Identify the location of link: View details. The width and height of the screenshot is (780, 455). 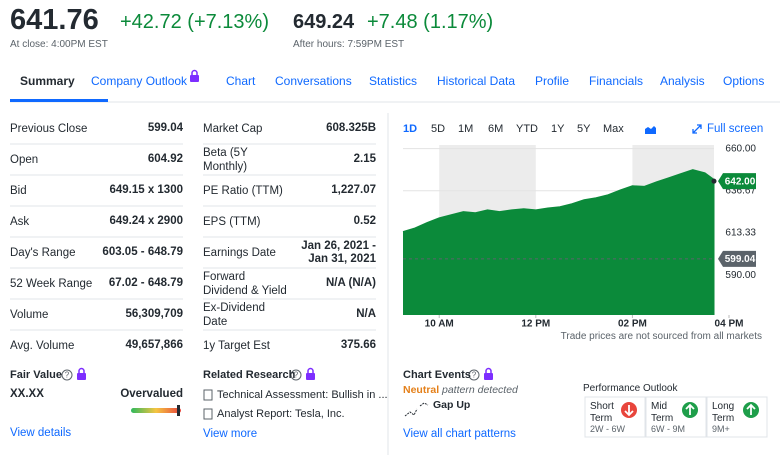
(41, 433).